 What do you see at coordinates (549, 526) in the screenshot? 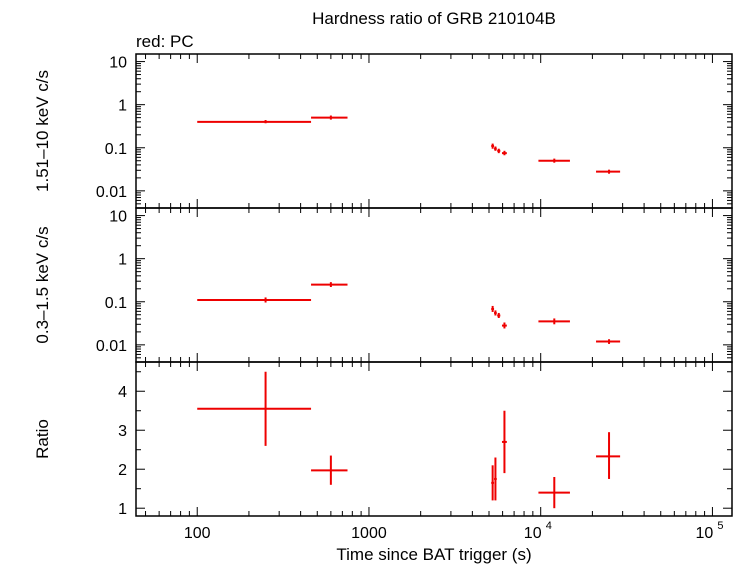
I see `x-tick-exponent: 4` at bounding box center [549, 526].